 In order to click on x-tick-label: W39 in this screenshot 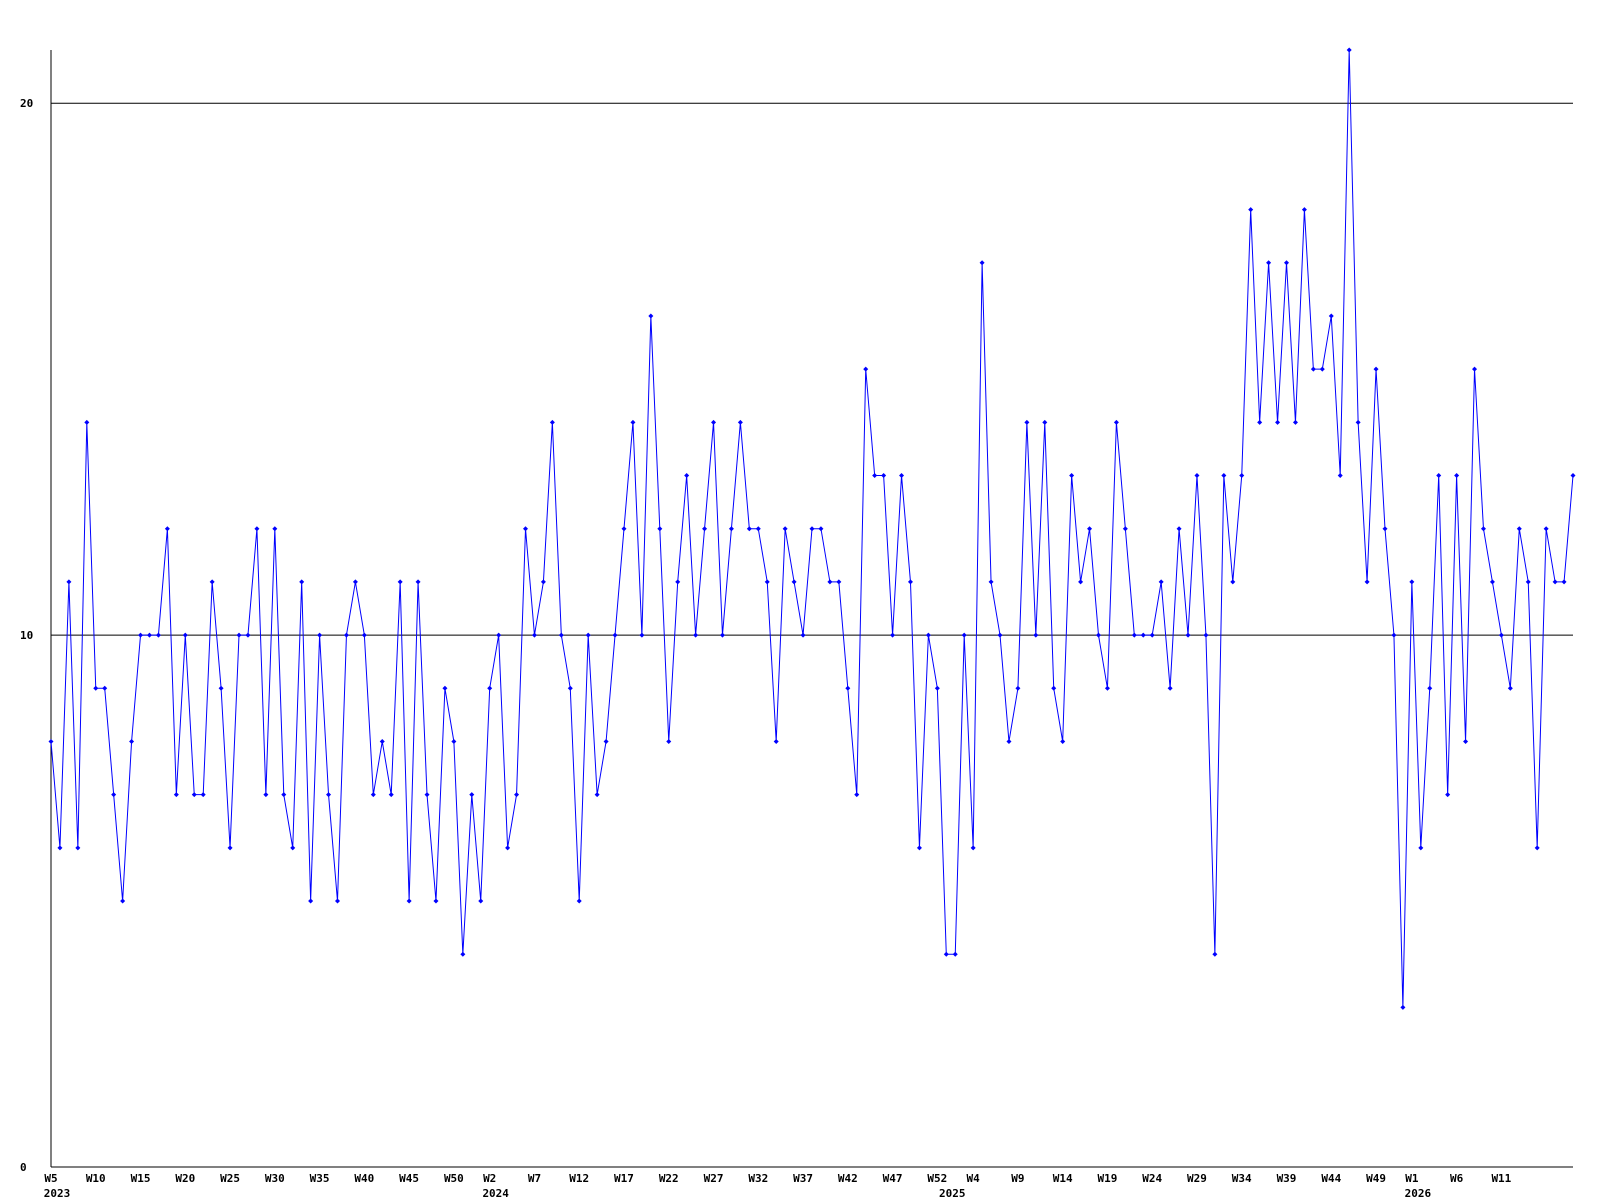, I will do `click(1287, 1178)`.